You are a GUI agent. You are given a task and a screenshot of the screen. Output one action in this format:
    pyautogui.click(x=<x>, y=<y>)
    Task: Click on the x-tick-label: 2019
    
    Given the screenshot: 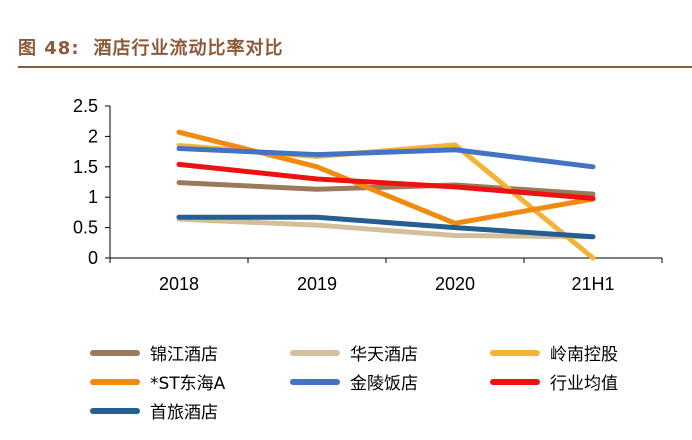 What is the action you would take?
    pyautogui.click(x=317, y=284)
    